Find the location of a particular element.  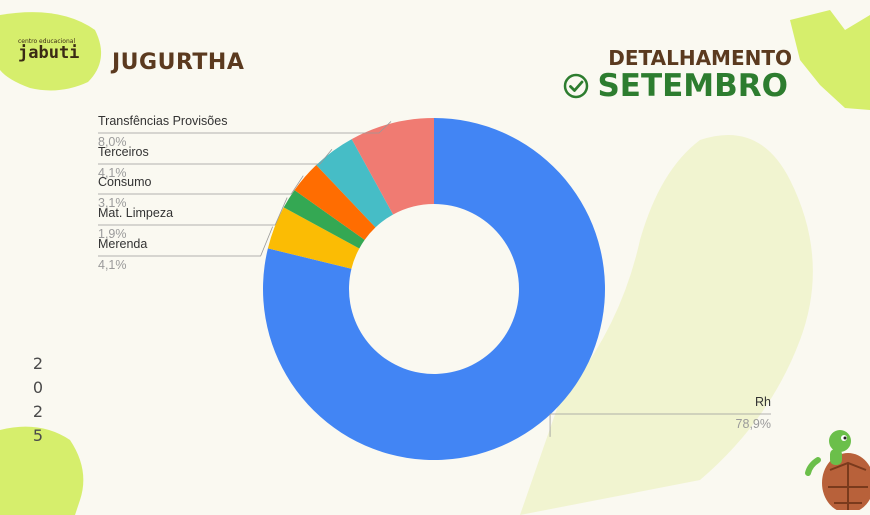

label-merenda: Merenda is located at coordinates (122, 244).